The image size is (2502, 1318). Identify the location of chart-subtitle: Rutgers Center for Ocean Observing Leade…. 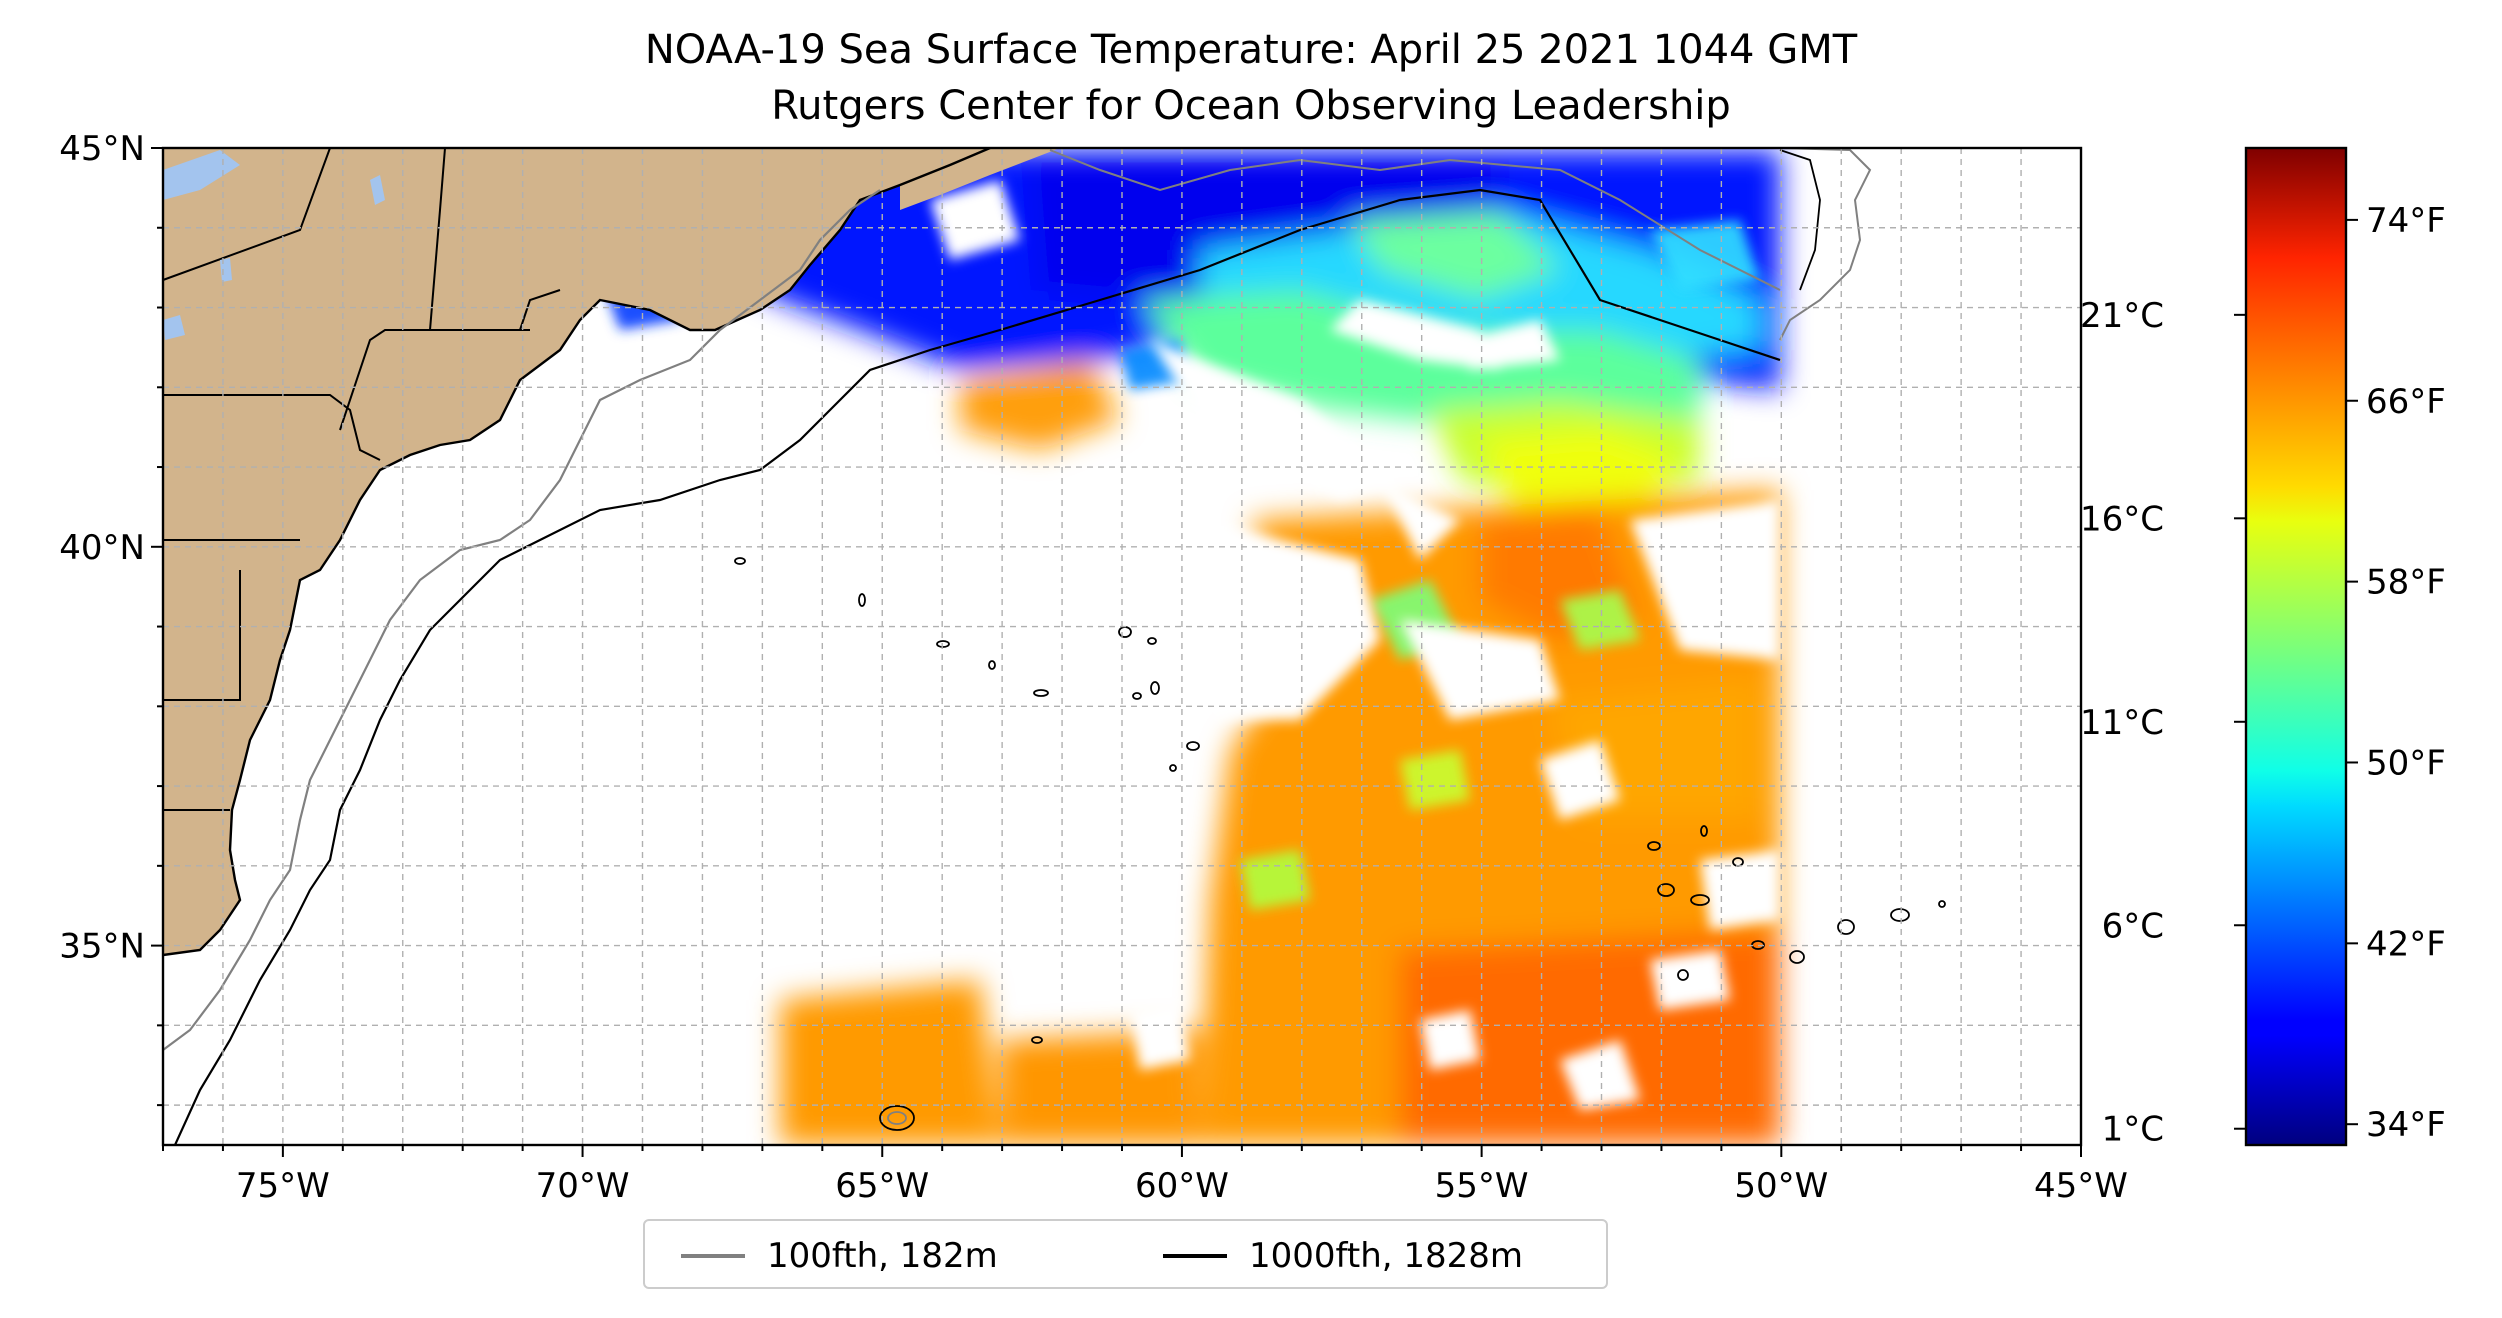
(1251, 106).